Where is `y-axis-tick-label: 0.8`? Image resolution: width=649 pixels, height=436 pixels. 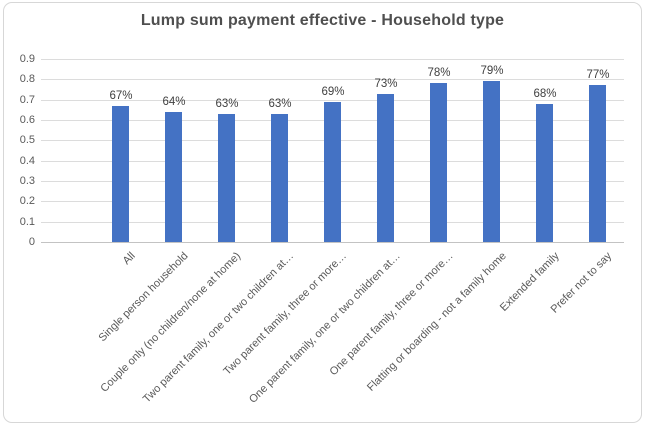 y-axis-tick-label: 0.8 is located at coordinates (27, 79).